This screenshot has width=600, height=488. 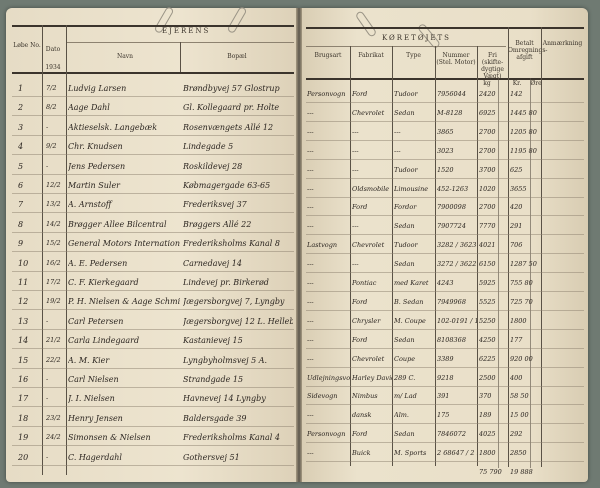 What do you see at coordinates (409, 301) in the screenshot?
I see `vehicle-type: B. Sedan` at bounding box center [409, 301].